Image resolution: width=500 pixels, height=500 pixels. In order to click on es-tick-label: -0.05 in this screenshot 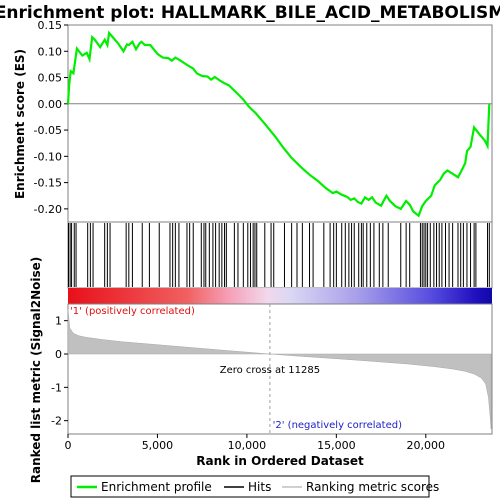, I will do `click(48, 130)`.